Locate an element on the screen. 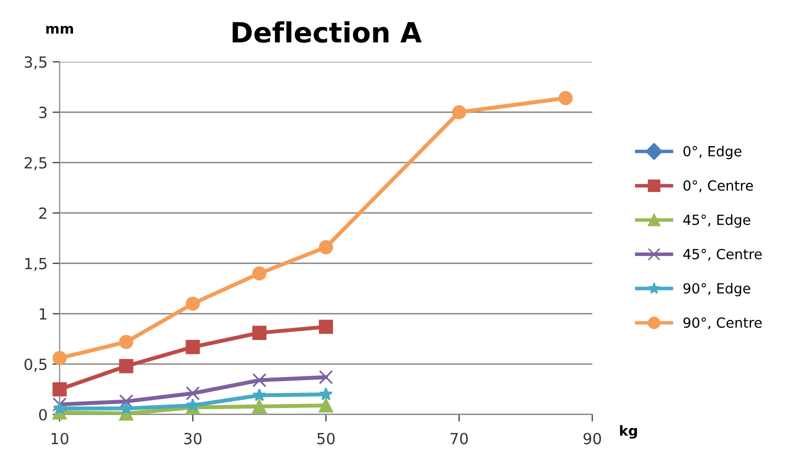 Image resolution: width=795 pixels, height=458 pixels. legend-label: 90°, Edge is located at coordinates (716, 289).